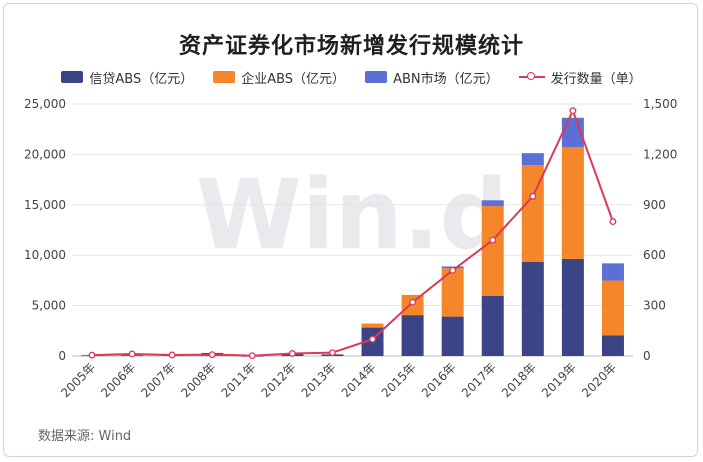 Image resolution: width=703 pixels, height=462 pixels. What do you see at coordinates (439, 380) in the screenshot?
I see `x-tick-label: 2016年` at bounding box center [439, 380].